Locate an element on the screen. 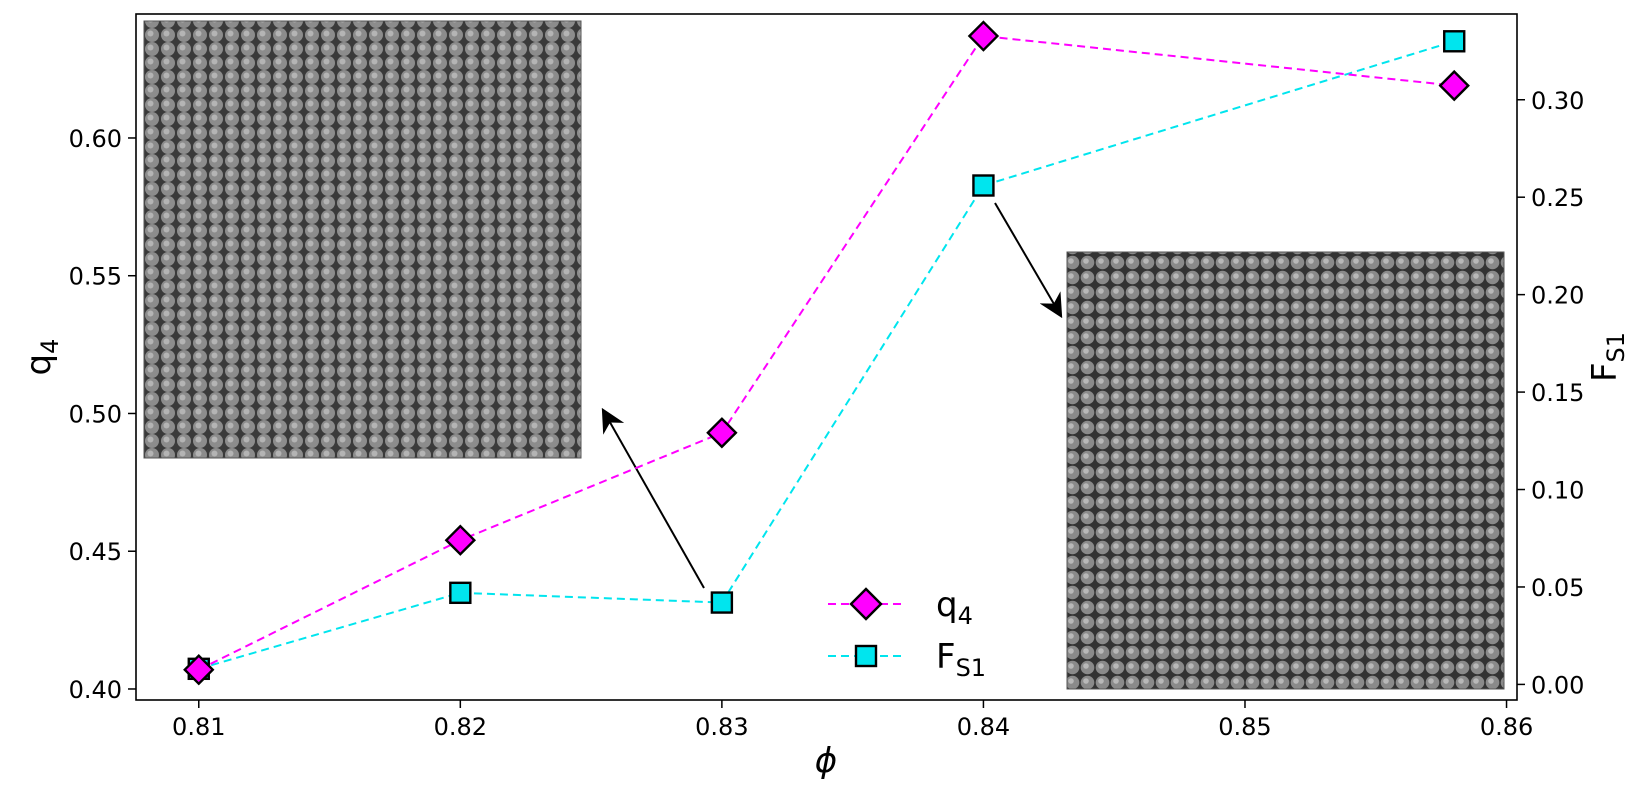  inset-image-left is located at coordinates (362, 239).